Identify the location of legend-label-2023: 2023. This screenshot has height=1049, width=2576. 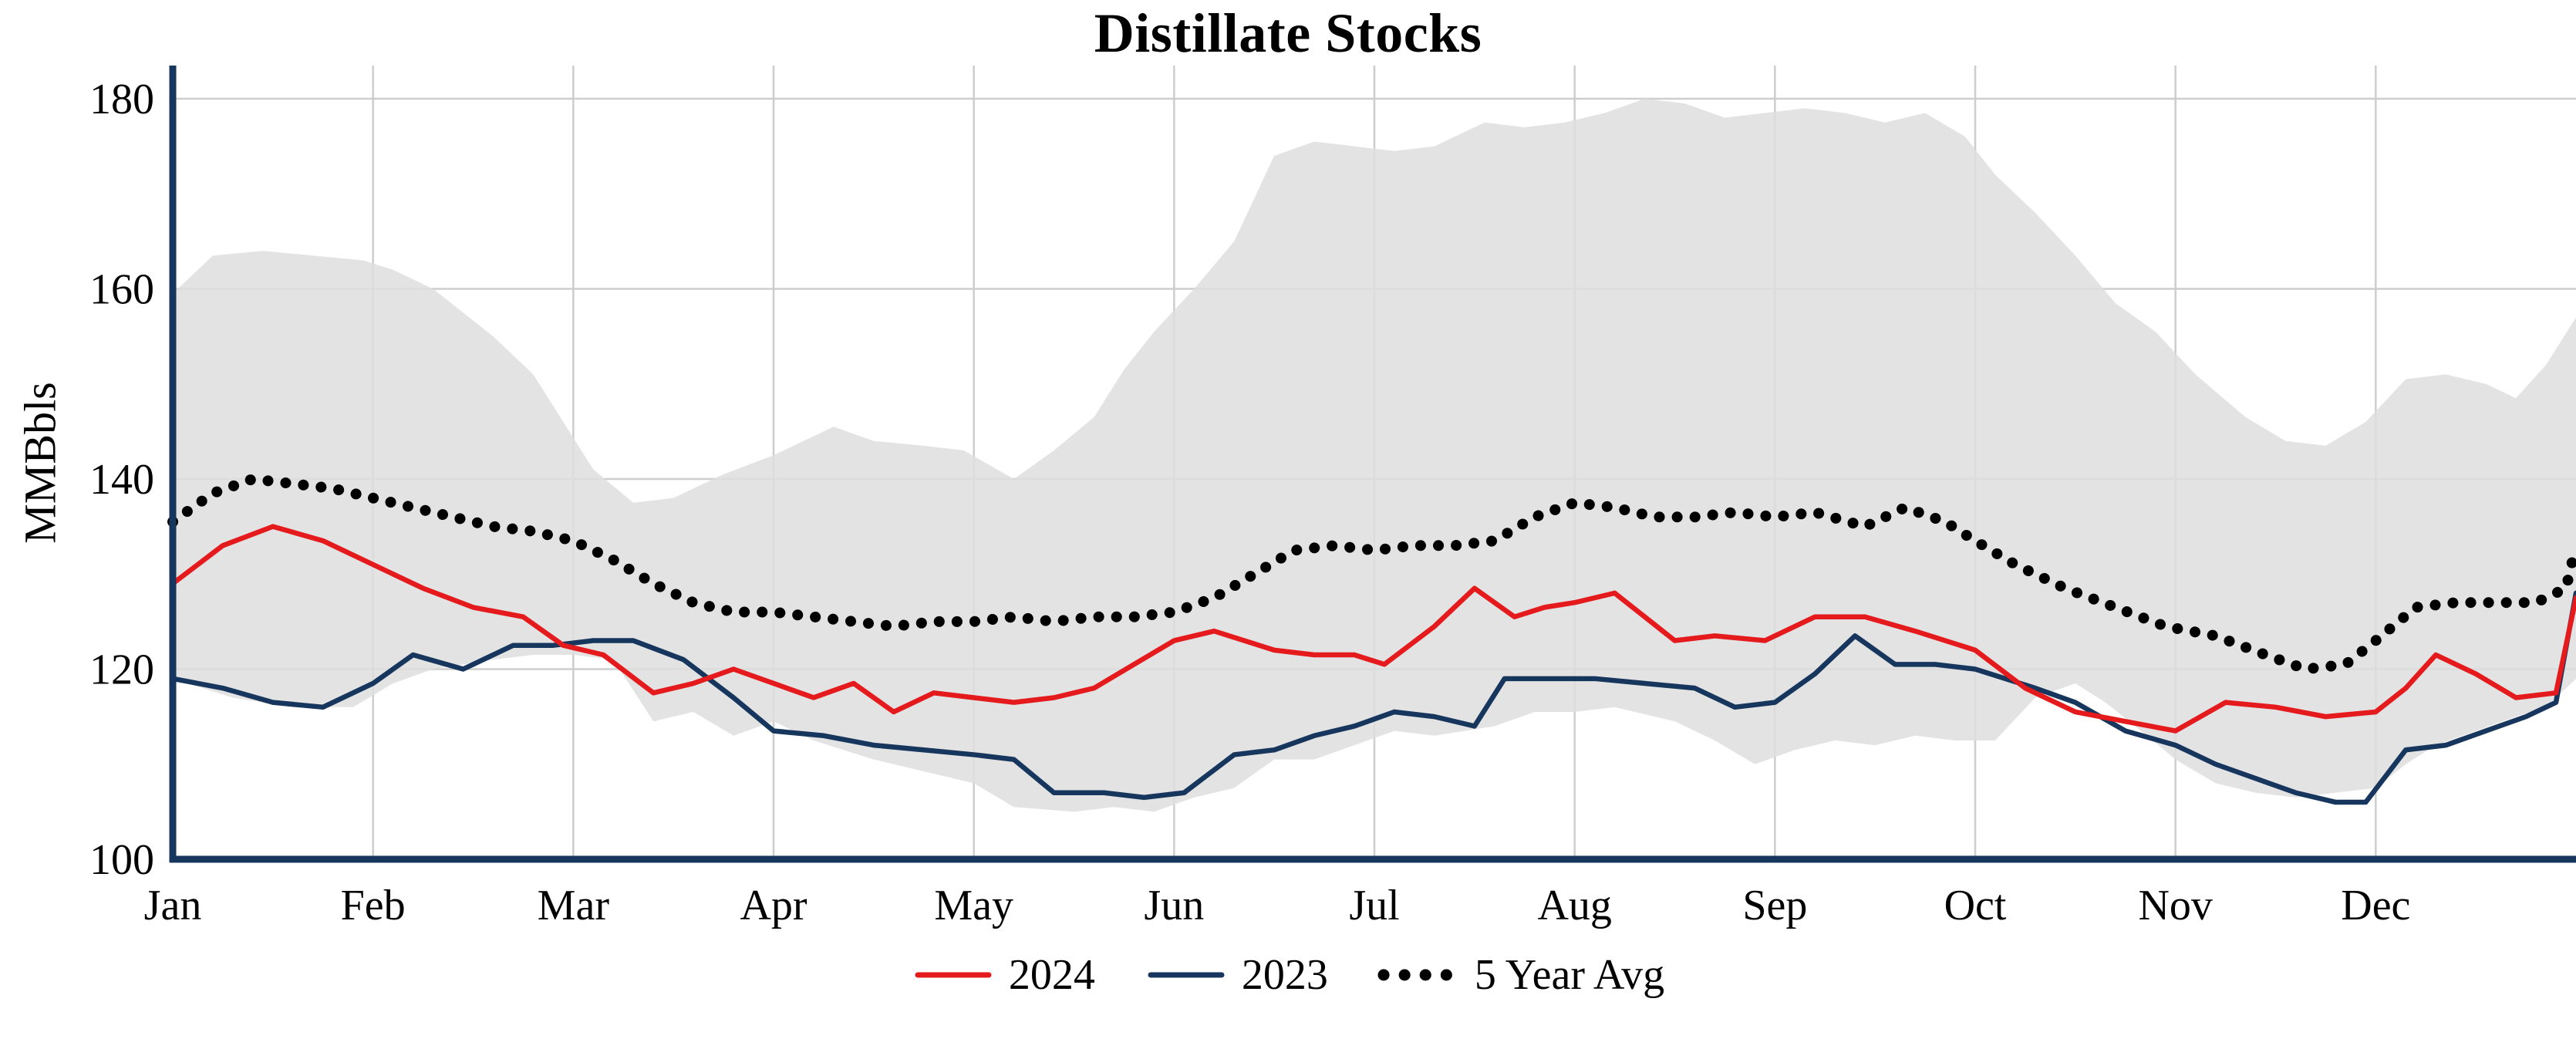
(1284, 975).